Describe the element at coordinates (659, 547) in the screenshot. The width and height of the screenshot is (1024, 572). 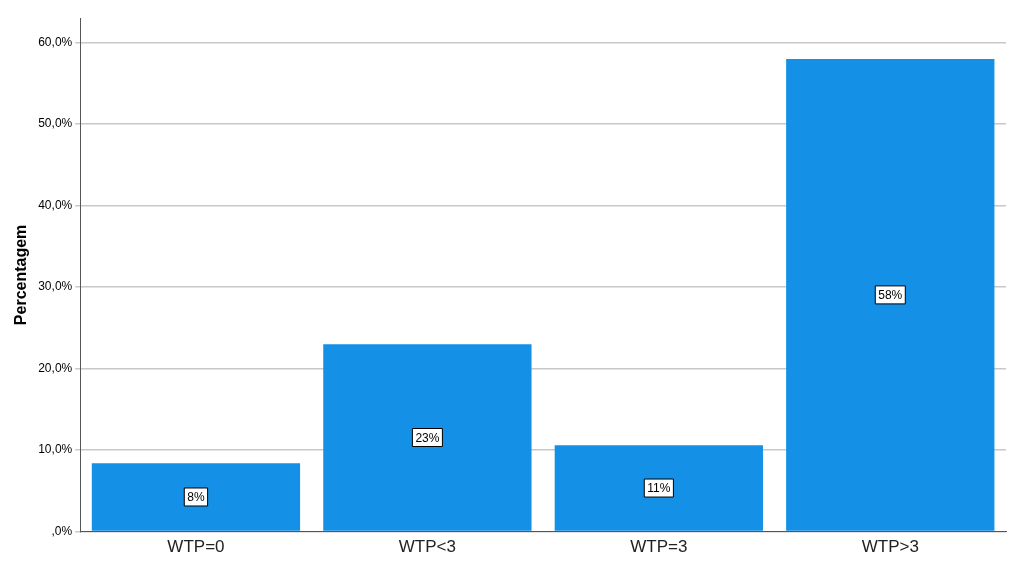
I see `x-tick-label: WTP=3` at that location.